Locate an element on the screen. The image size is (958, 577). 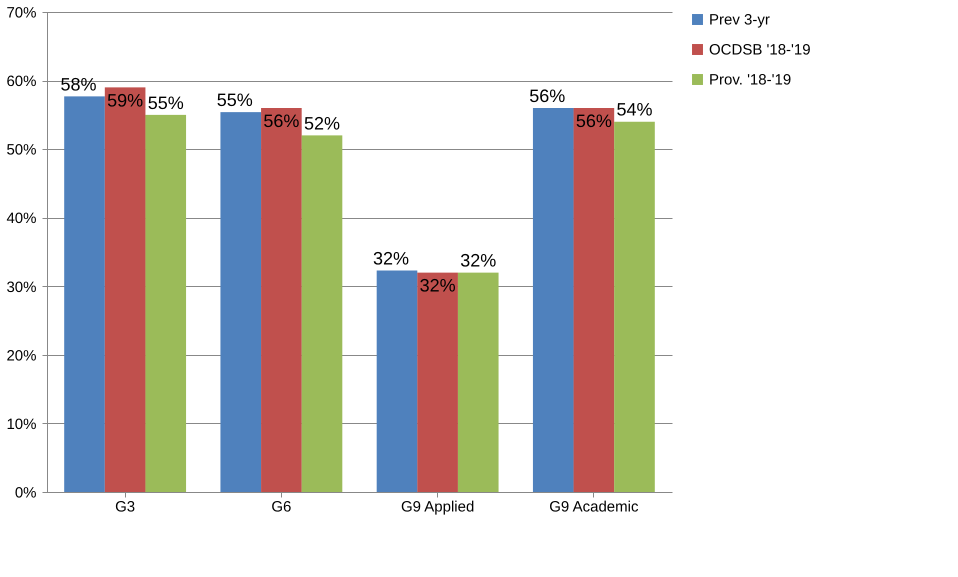
y-tick-label: 40% is located at coordinates (21, 219).